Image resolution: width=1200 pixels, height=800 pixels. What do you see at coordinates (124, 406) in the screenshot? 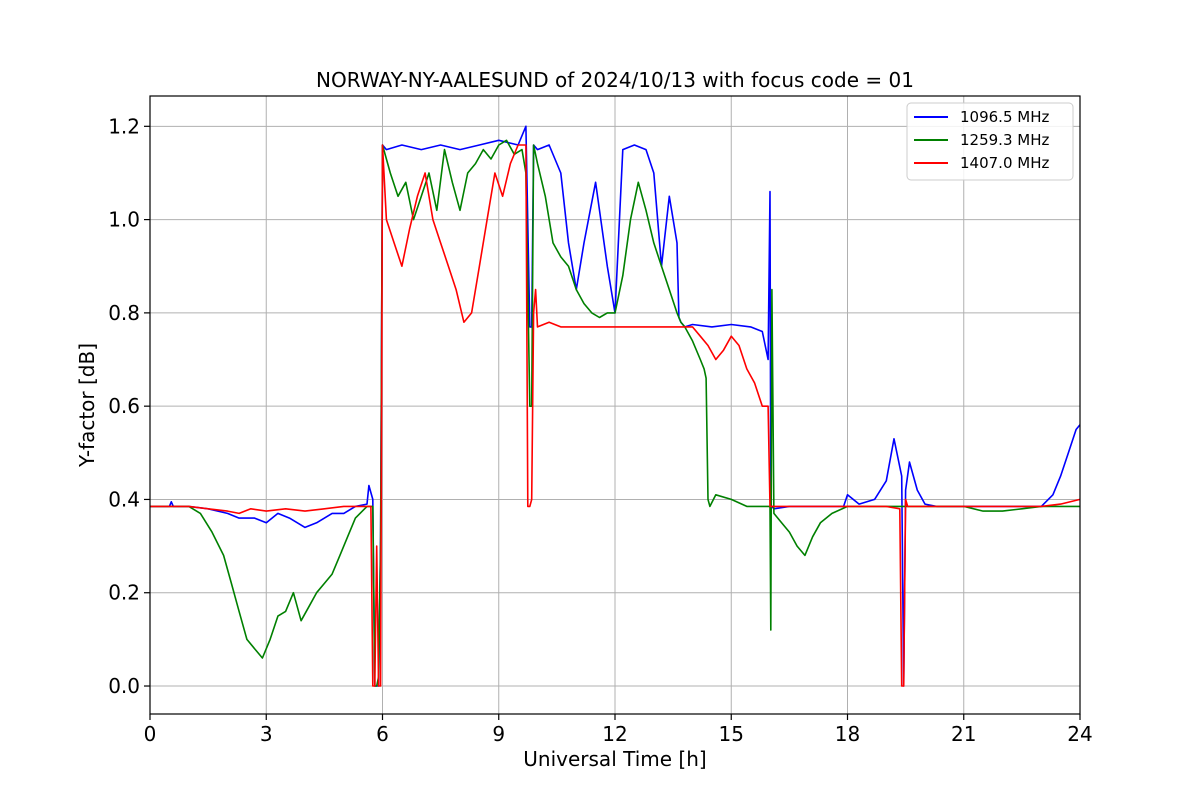
I see `y-tick-label: 0.6` at bounding box center [124, 406].